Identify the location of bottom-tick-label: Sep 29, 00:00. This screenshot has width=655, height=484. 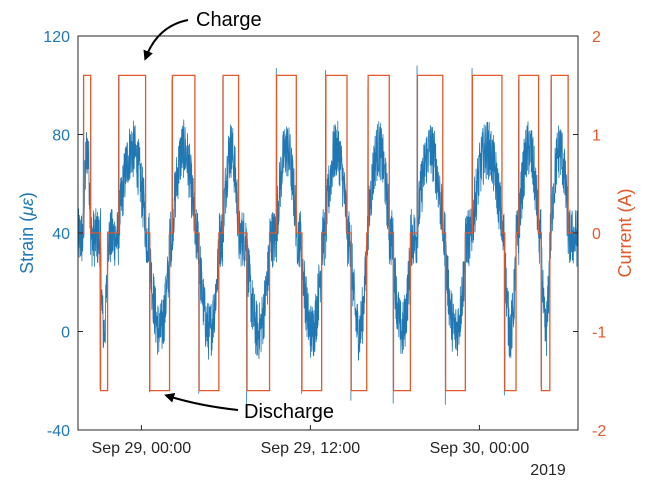
(142, 448).